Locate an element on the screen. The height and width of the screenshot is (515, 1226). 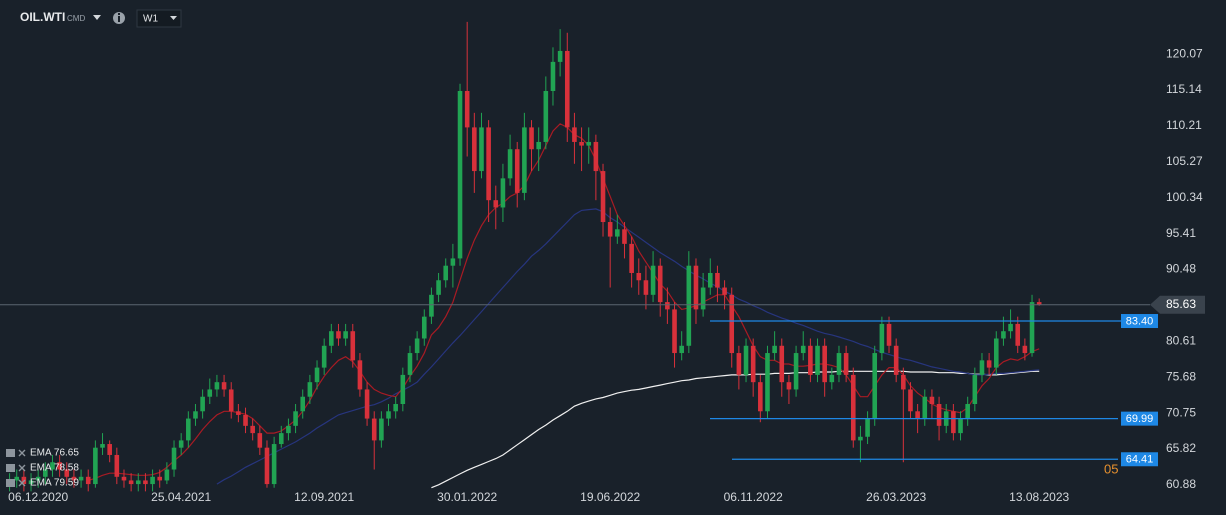
y-tick-label: 65.82 is located at coordinates (1181, 448).